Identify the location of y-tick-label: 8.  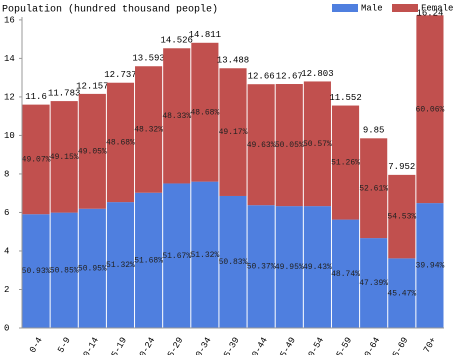
(6, 174).